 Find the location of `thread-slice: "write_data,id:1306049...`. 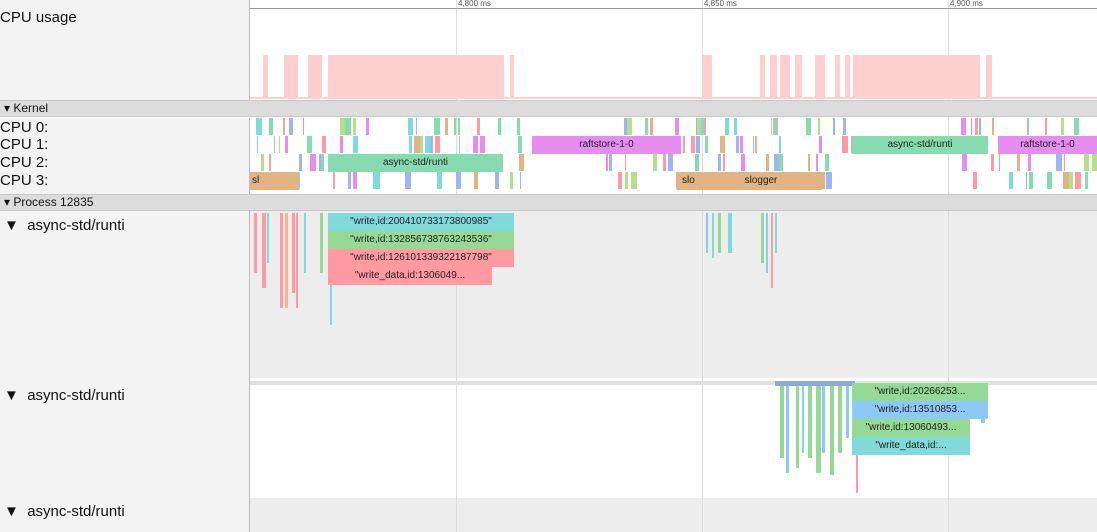

thread-slice: "write_data,id:1306049... is located at coordinates (410, 276).